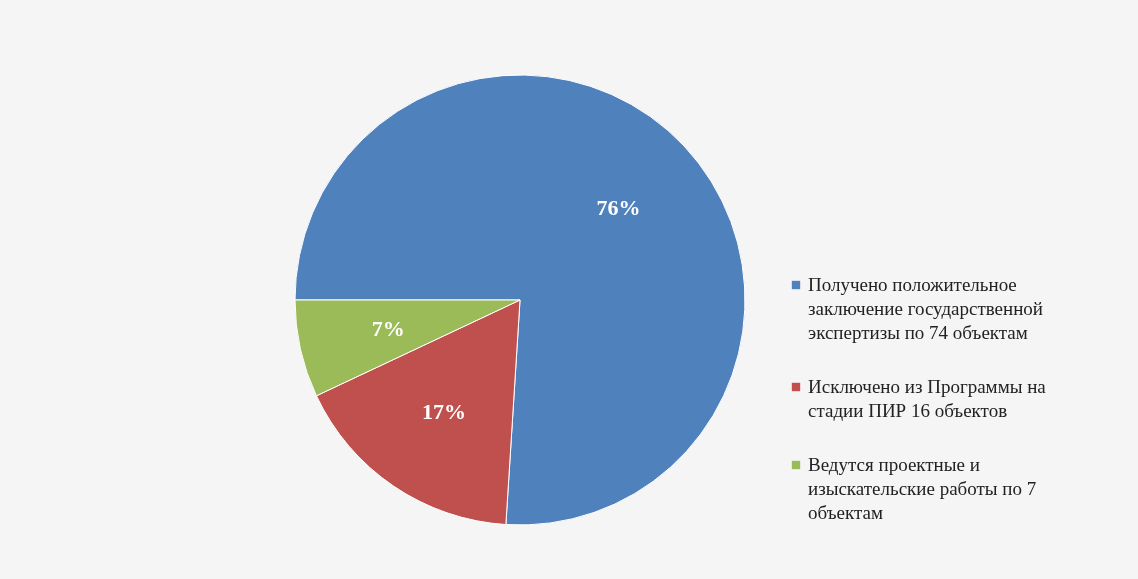 This screenshot has height=579, width=1138. I want to click on data-label: 76%, so click(618, 207).